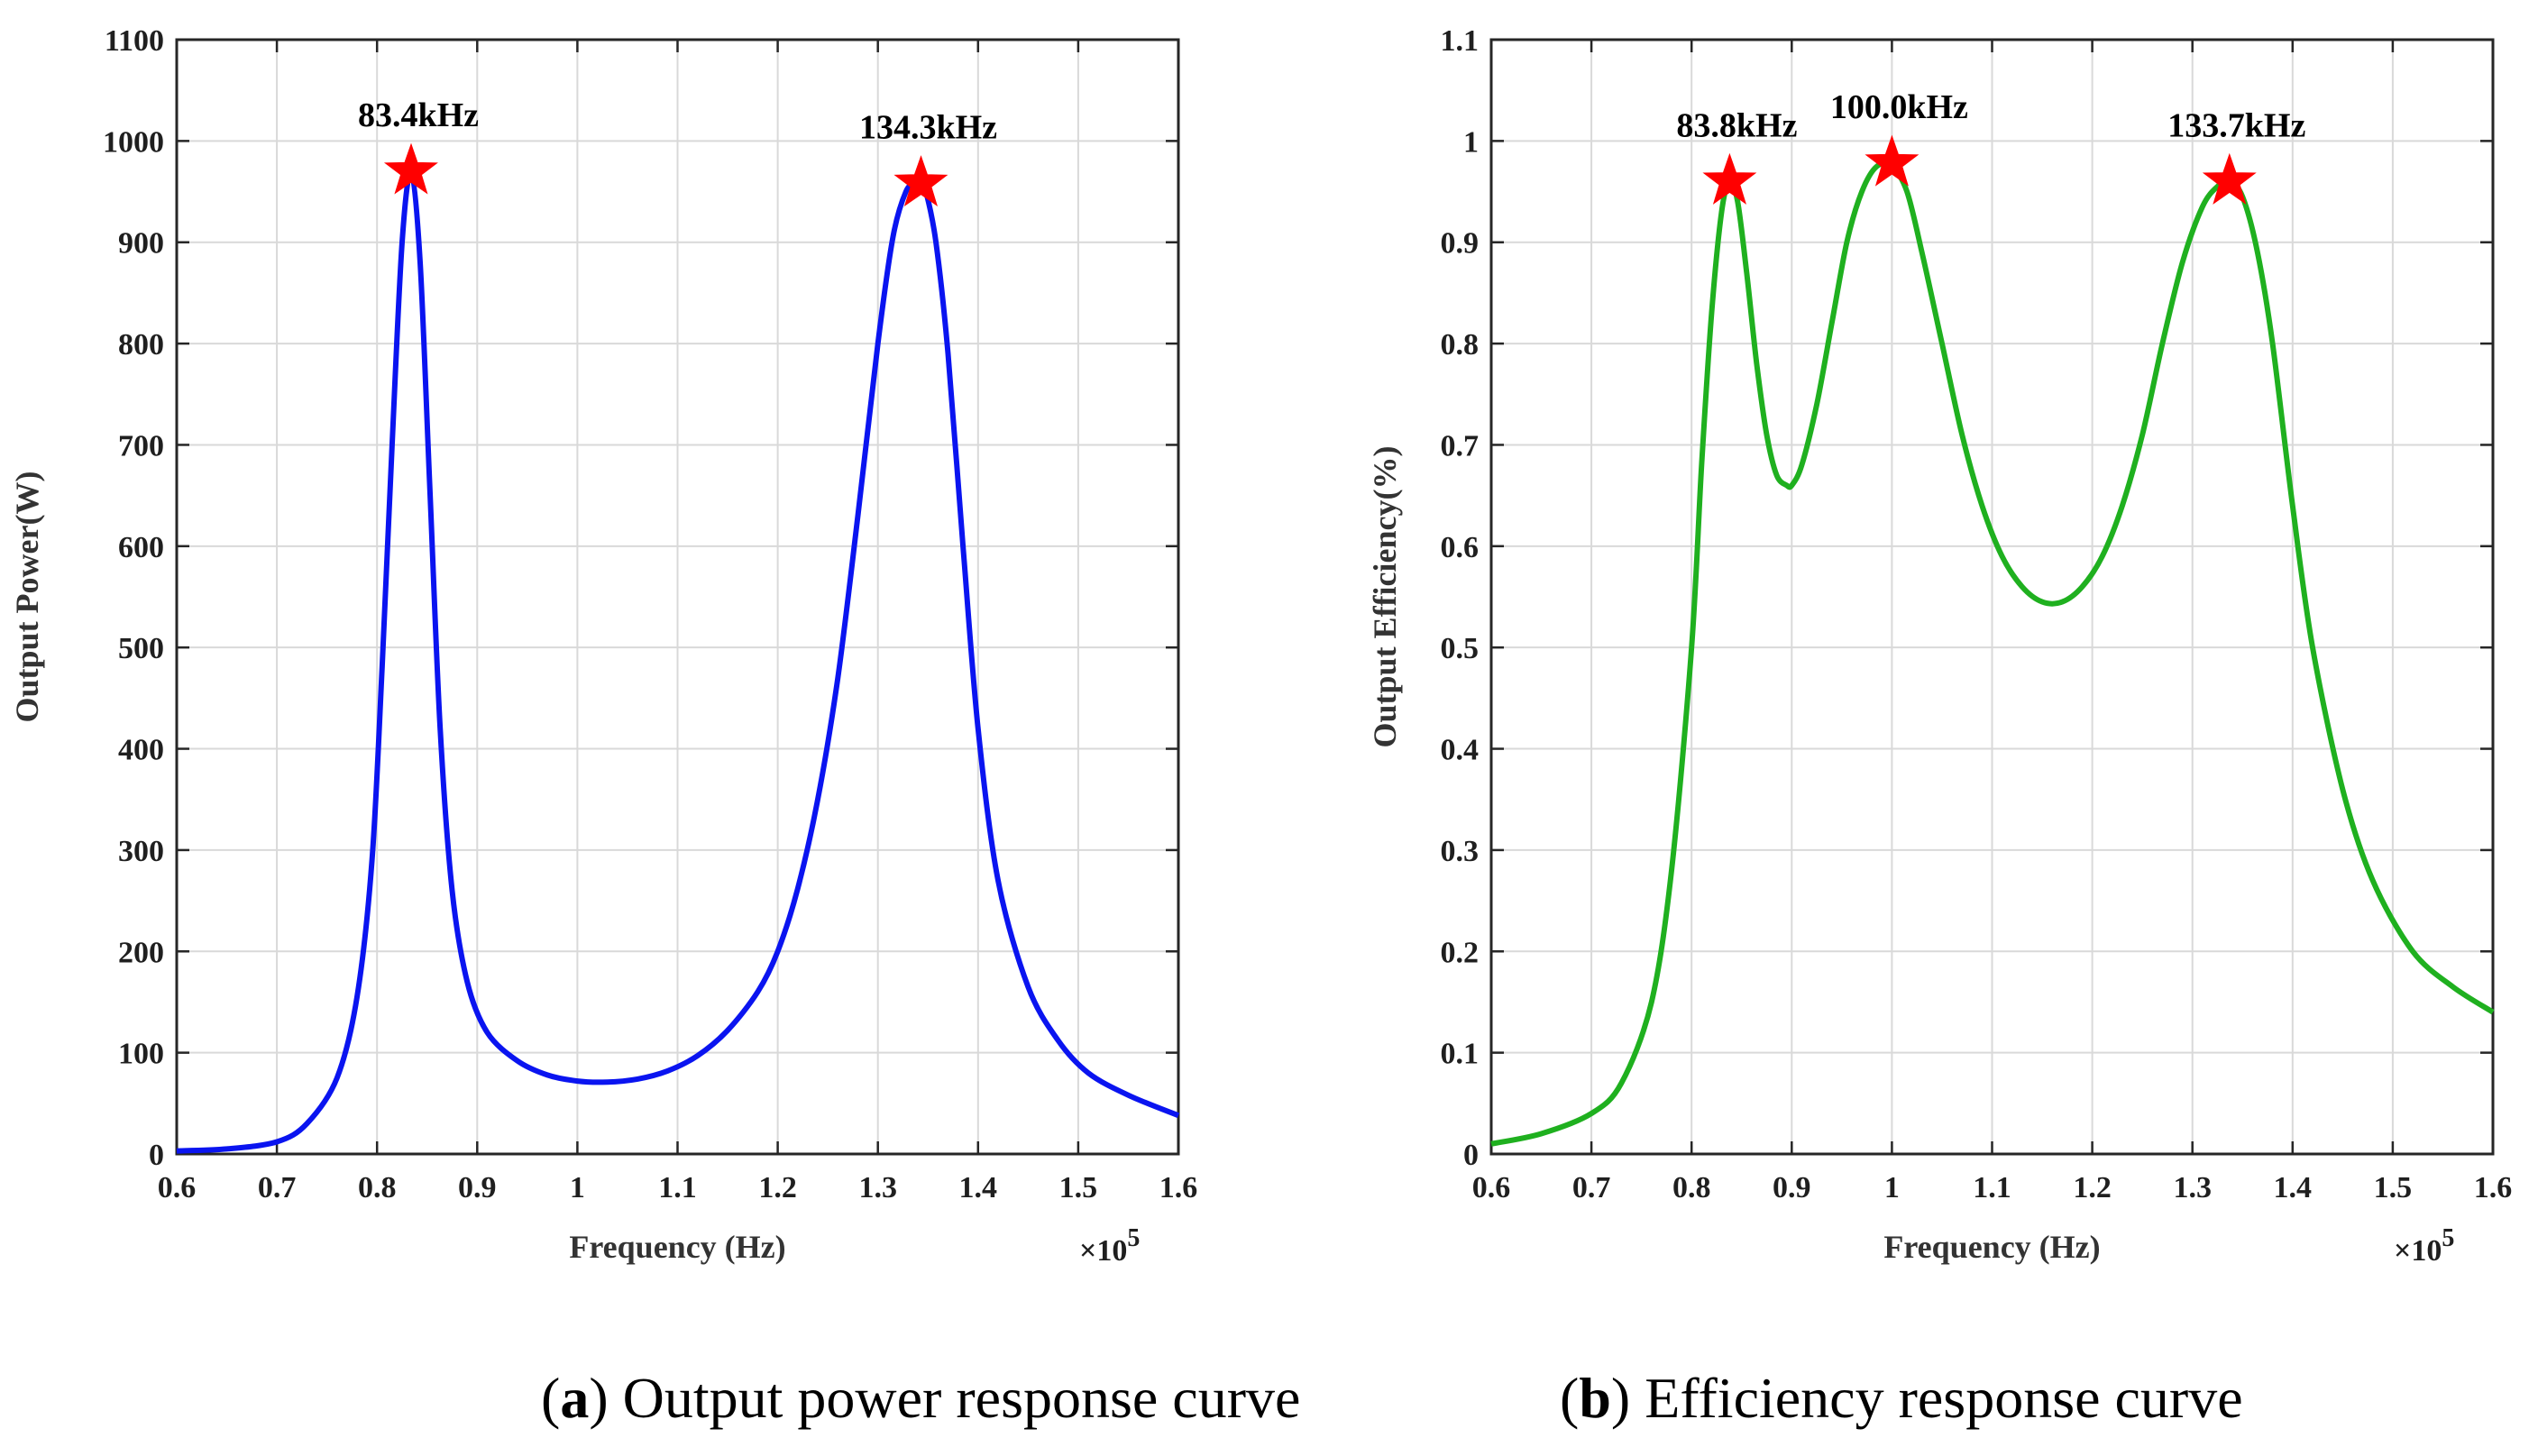 This screenshot has width=2538, height=1456. I want to click on y-tick-label: 1000, so click(134, 142).